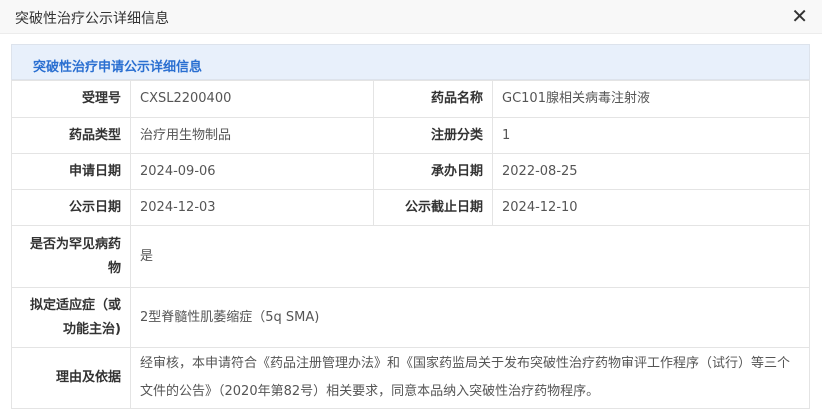 Image resolution: width=822 pixels, height=413 pixels. Describe the element at coordinates (470, 256) in the screenshot. I see `field-value: 是` at that location.